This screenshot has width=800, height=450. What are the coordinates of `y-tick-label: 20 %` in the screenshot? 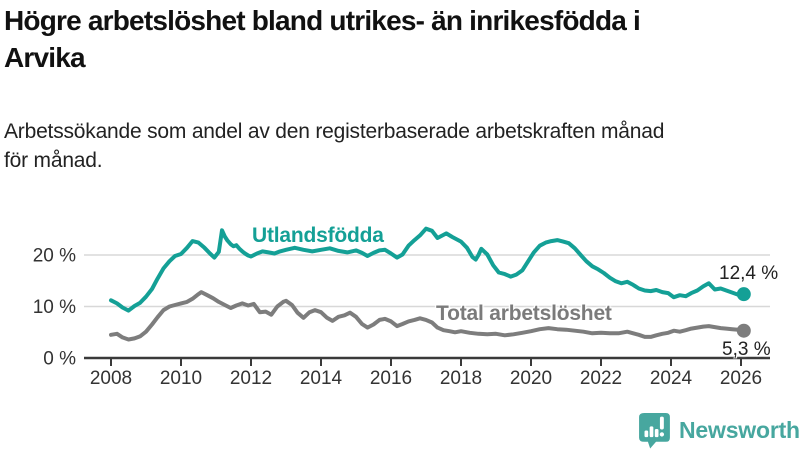 It's located at (54, 256).